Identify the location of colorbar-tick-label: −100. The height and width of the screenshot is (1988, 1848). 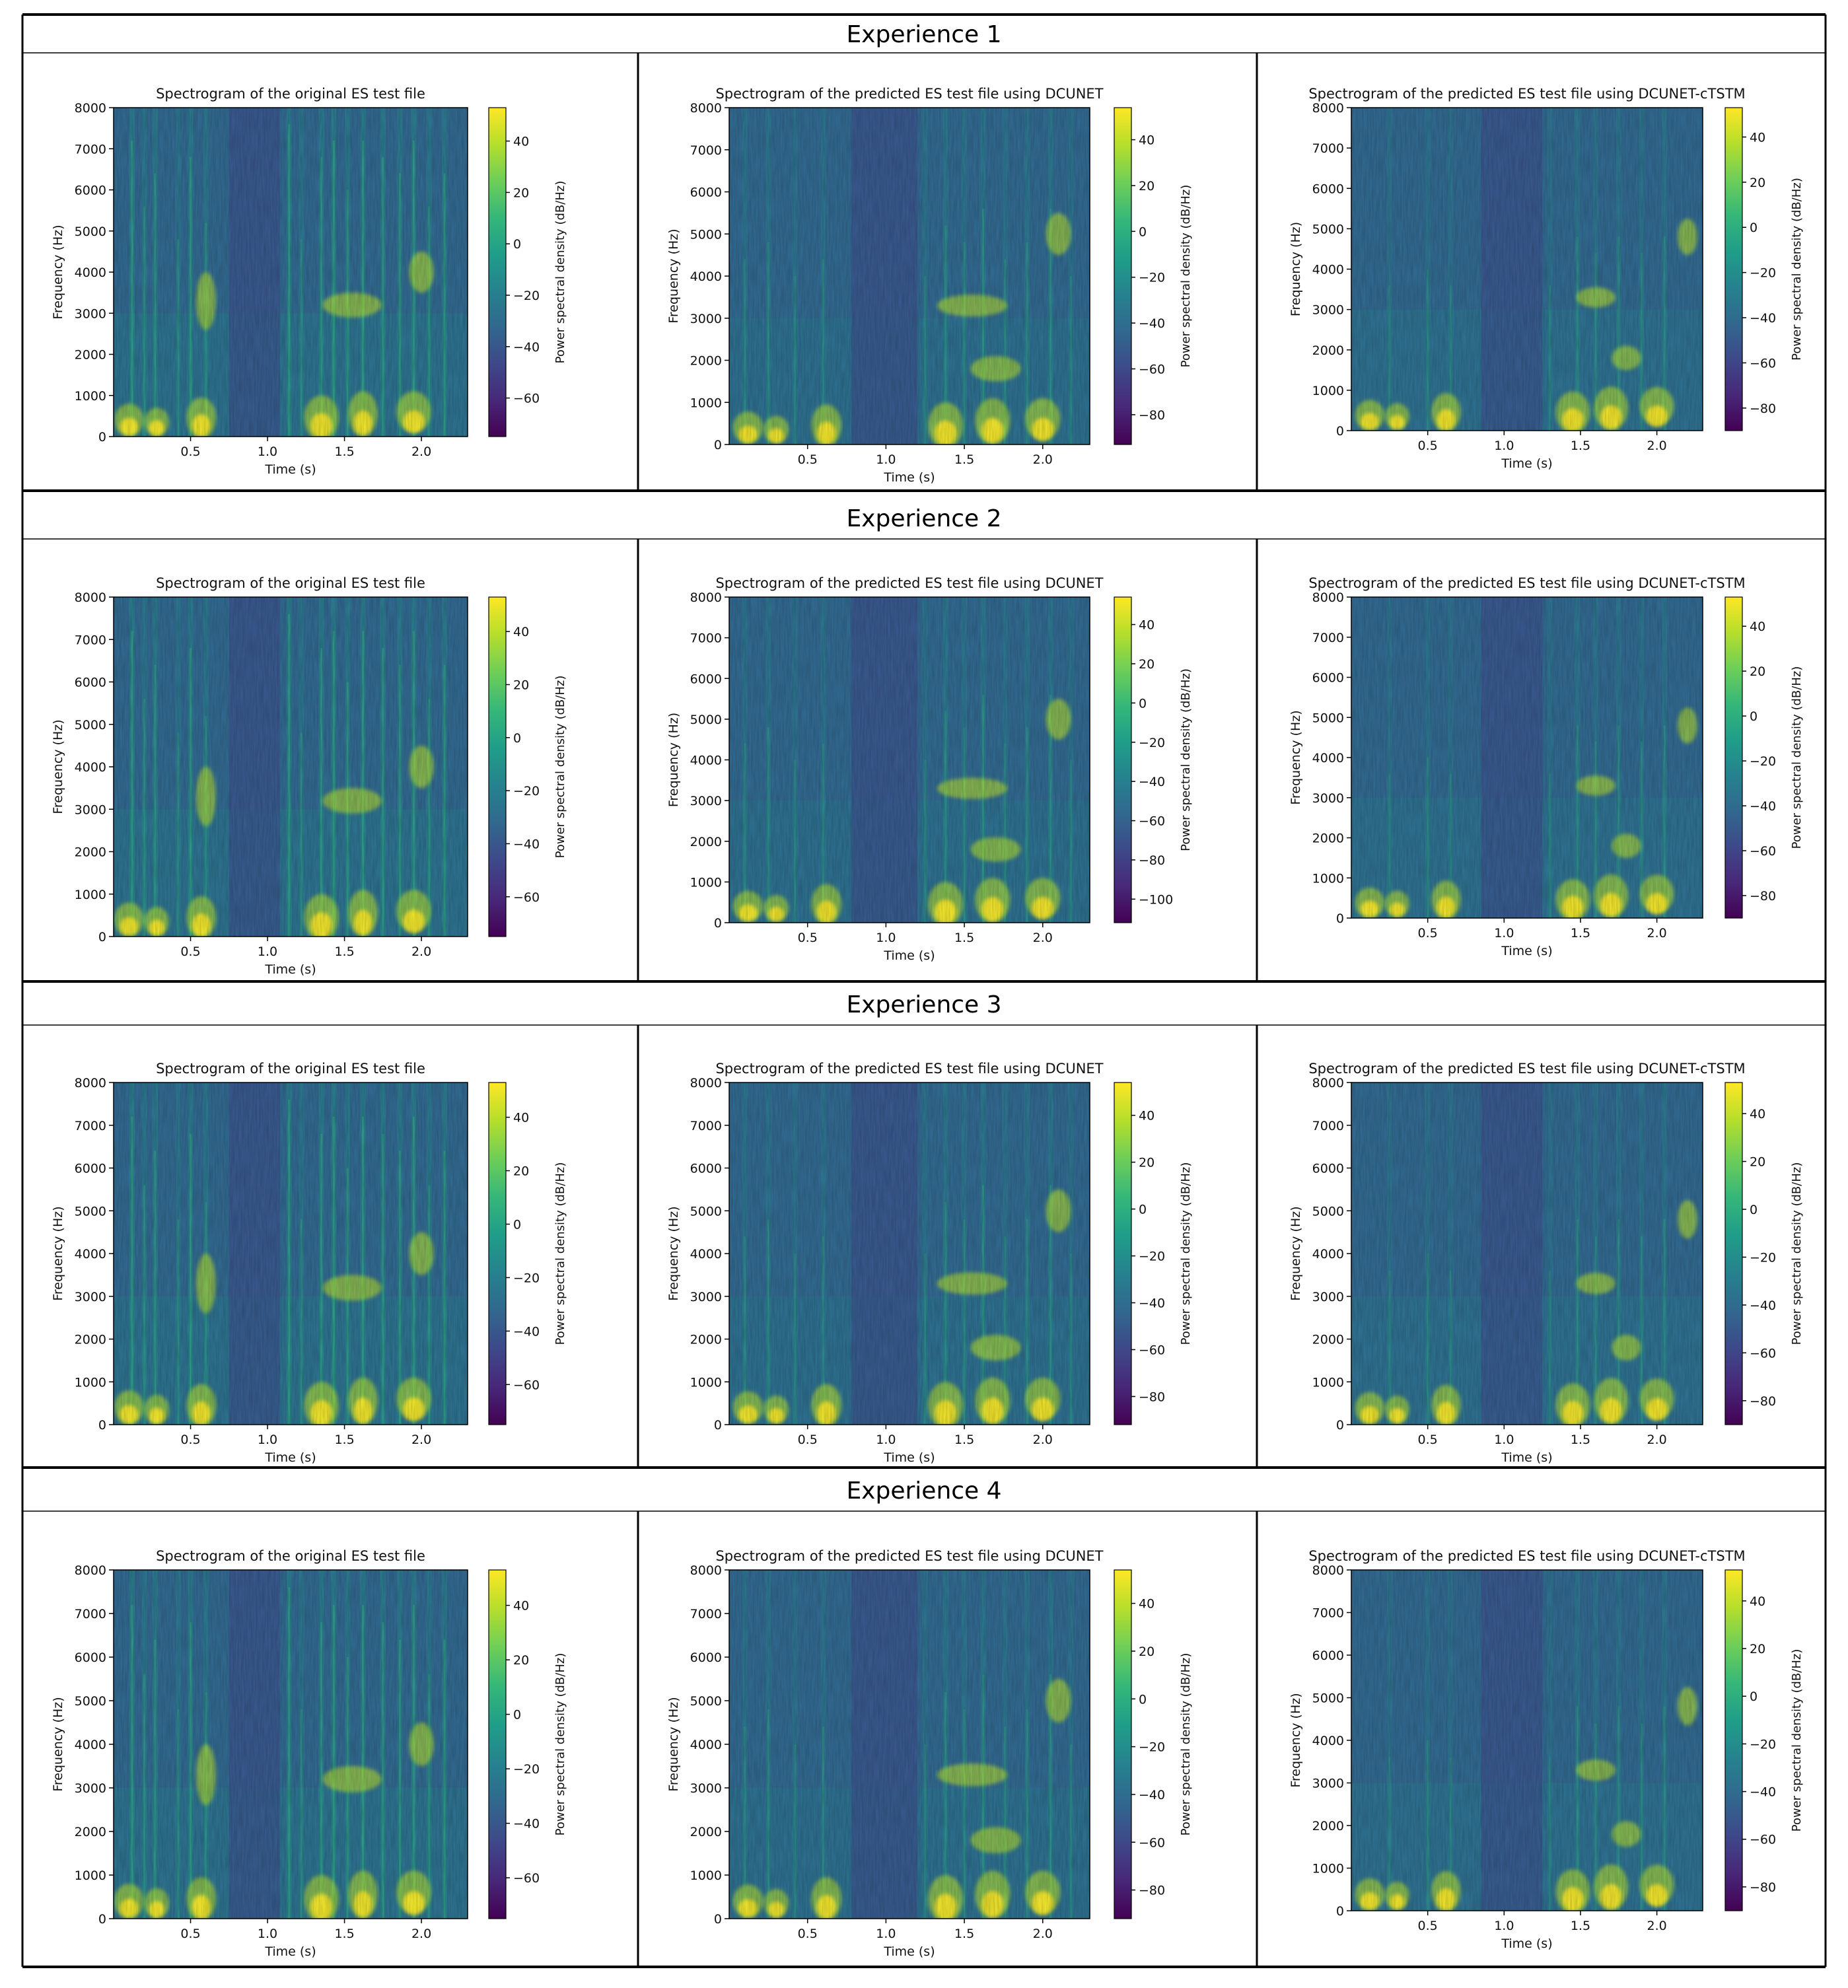
(1156, 900).